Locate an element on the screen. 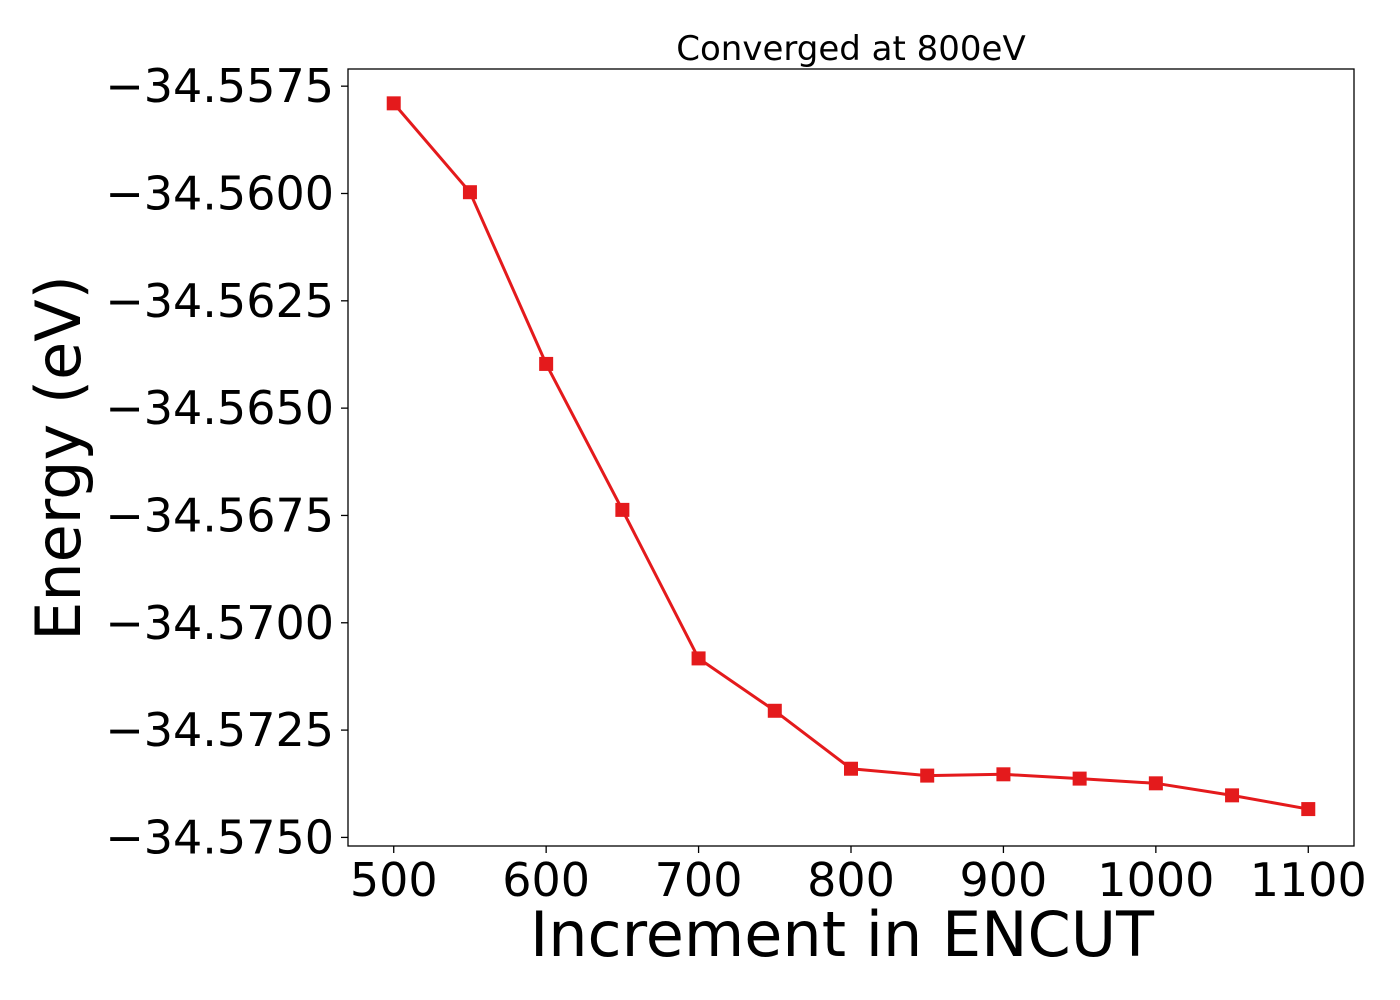 This screenshot has width=1400, height=1000. y-tick-label: −34.5750 is located at coordinates (219, 837).